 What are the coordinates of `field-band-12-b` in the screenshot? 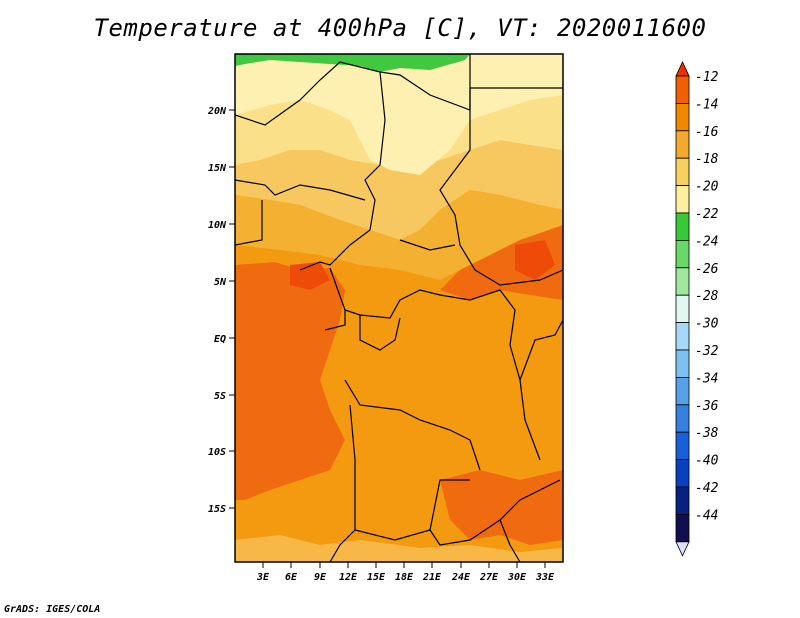 It's located at (535, 260).